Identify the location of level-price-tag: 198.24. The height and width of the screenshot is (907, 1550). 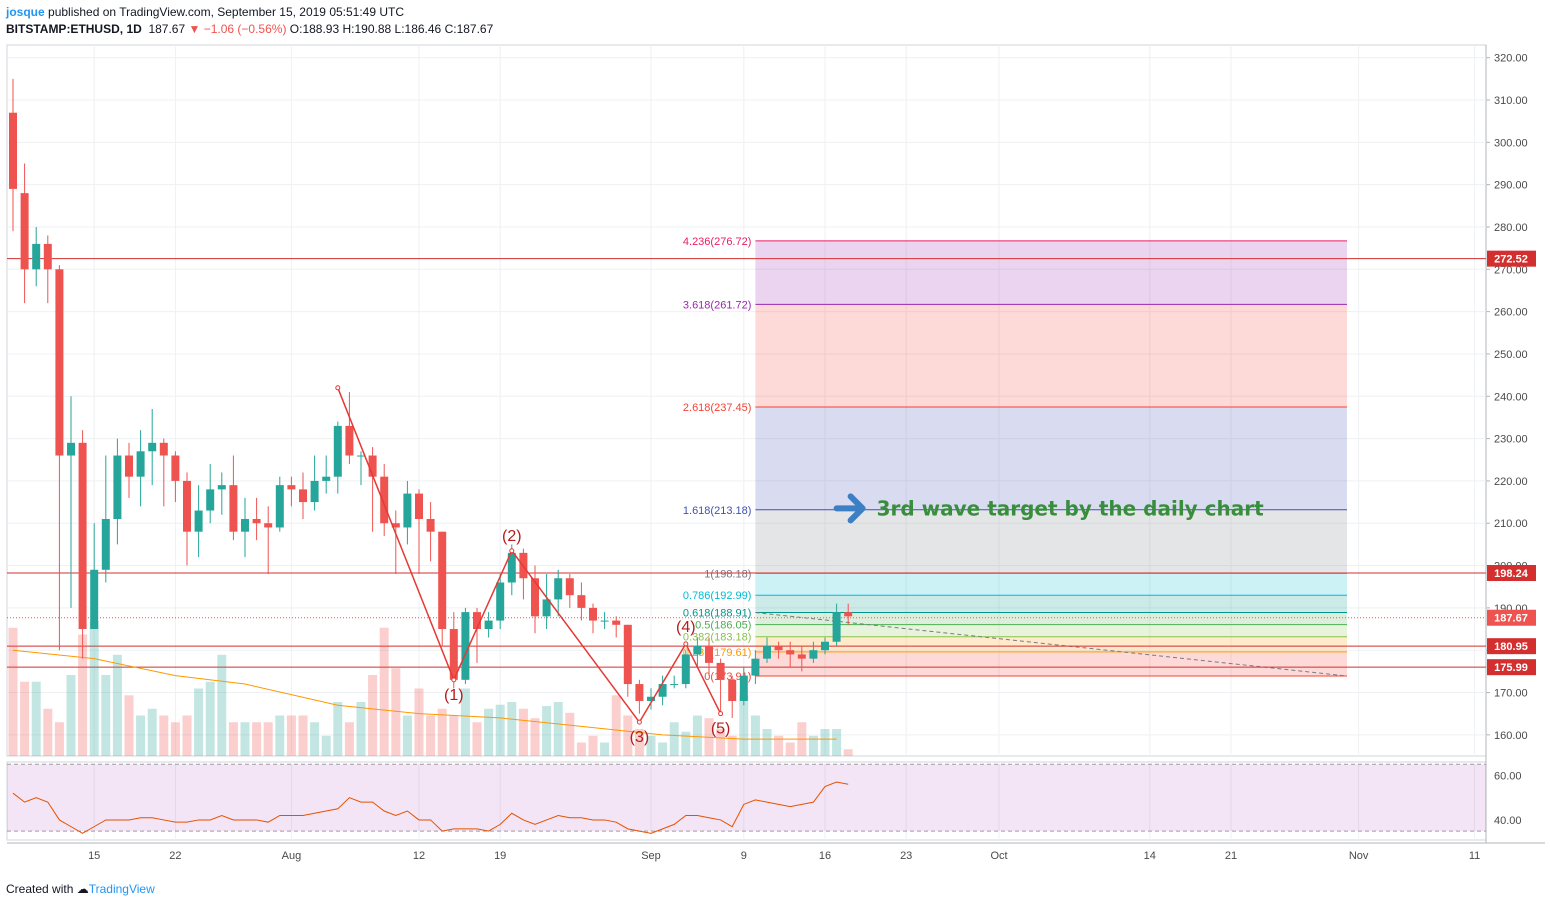
(1511, 574).